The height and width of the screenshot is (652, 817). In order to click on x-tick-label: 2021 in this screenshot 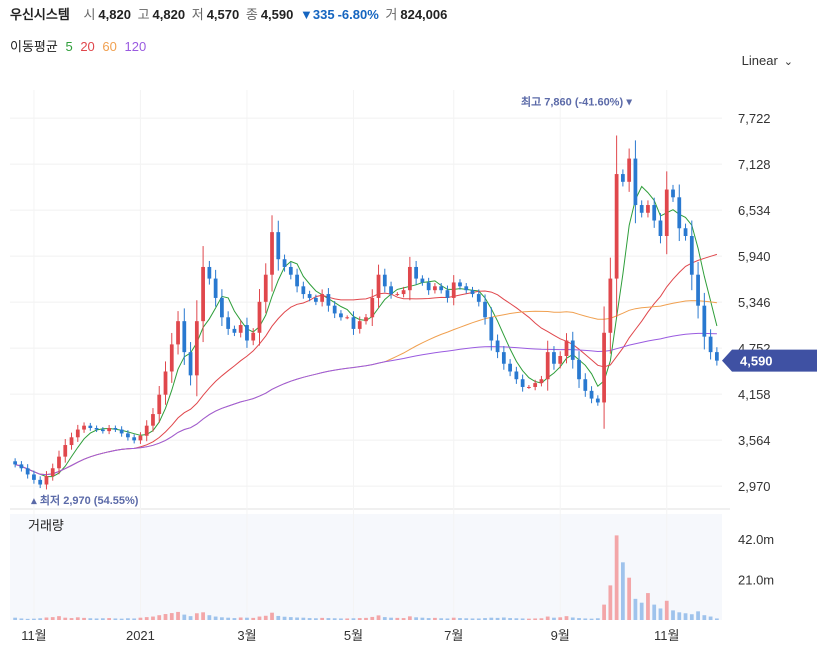, I will do `click(140, 635)`.